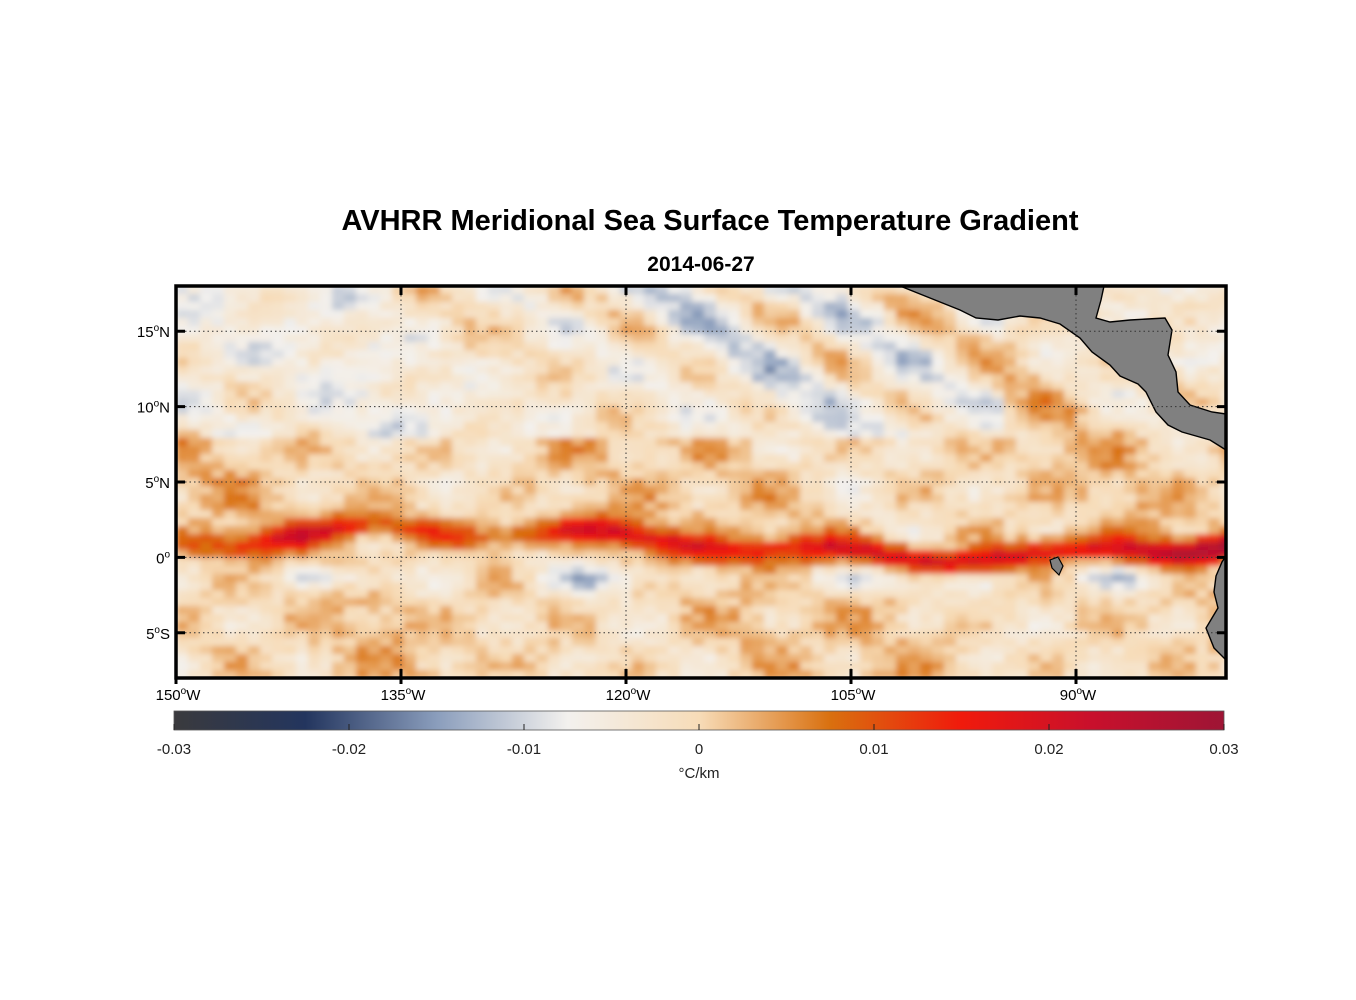  Describe the element at coordinates (1068, 695) in the screenshot. I see `x-tick-number: 90` at that location.